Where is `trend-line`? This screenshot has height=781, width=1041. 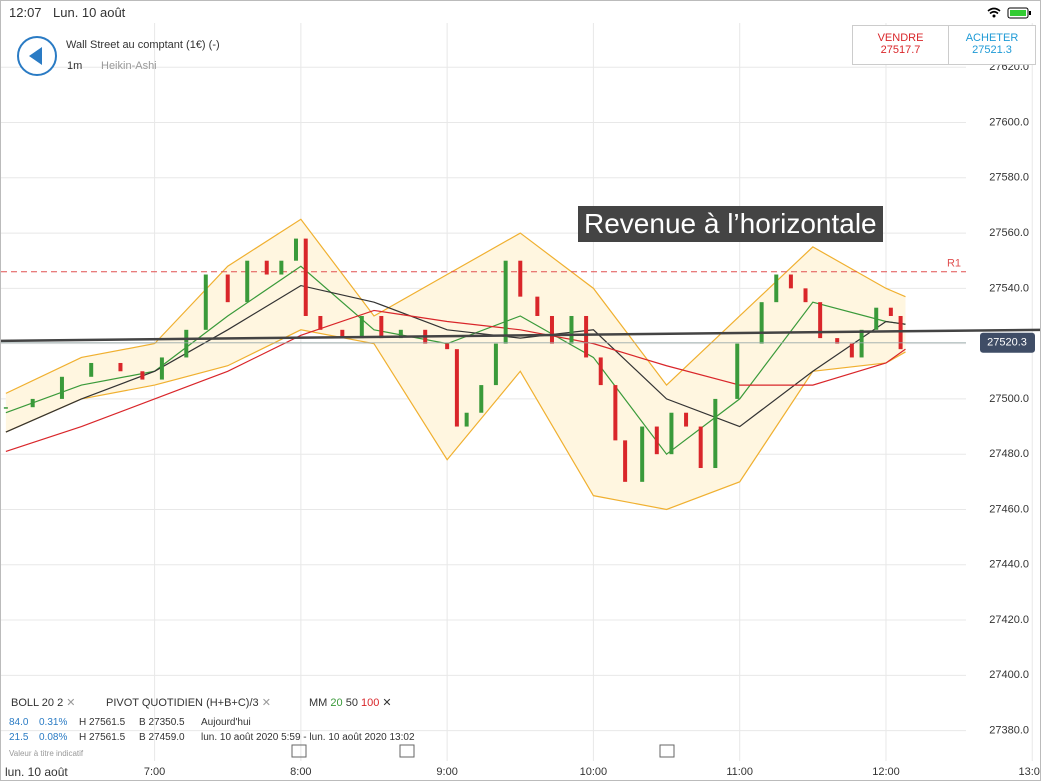 trend-line is located at coordinates (520, 335).